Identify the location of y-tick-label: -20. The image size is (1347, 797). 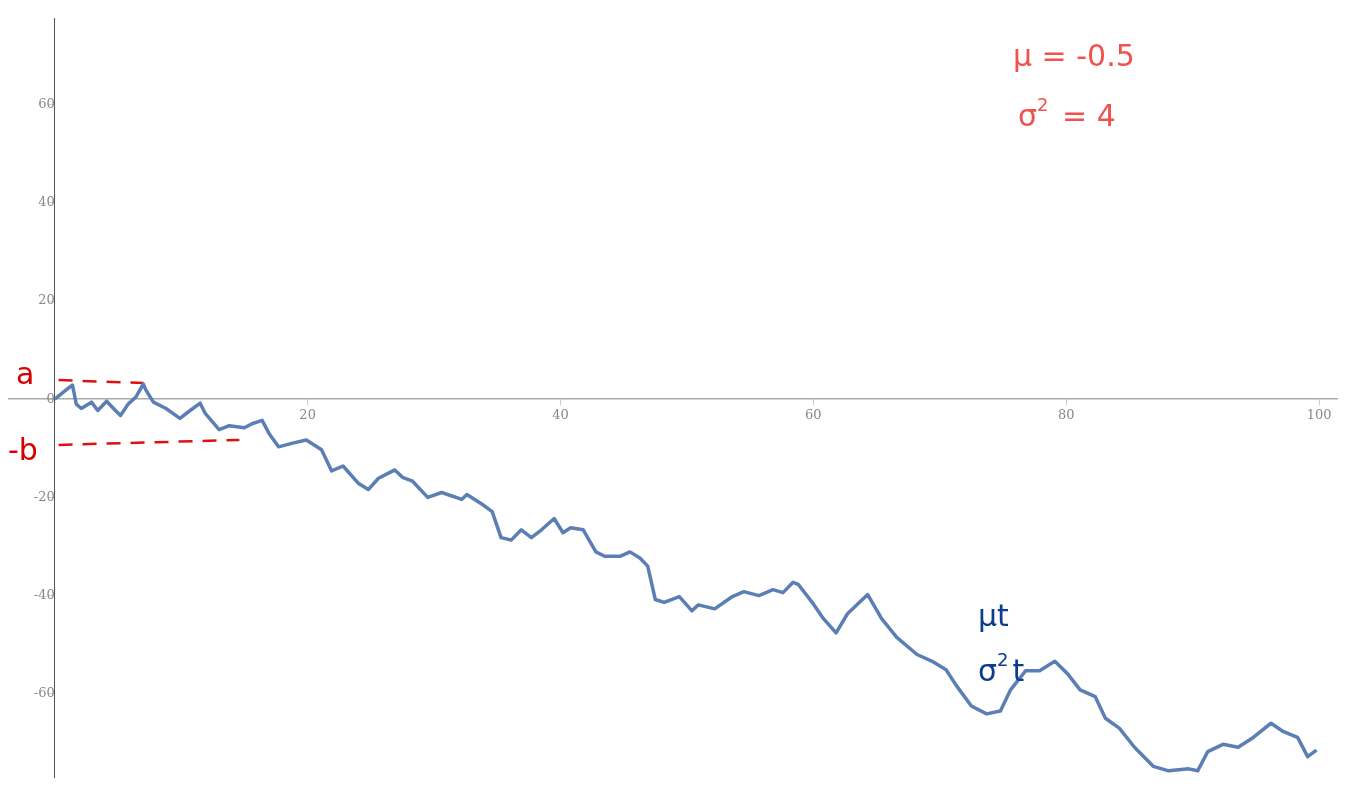
(44, 496).